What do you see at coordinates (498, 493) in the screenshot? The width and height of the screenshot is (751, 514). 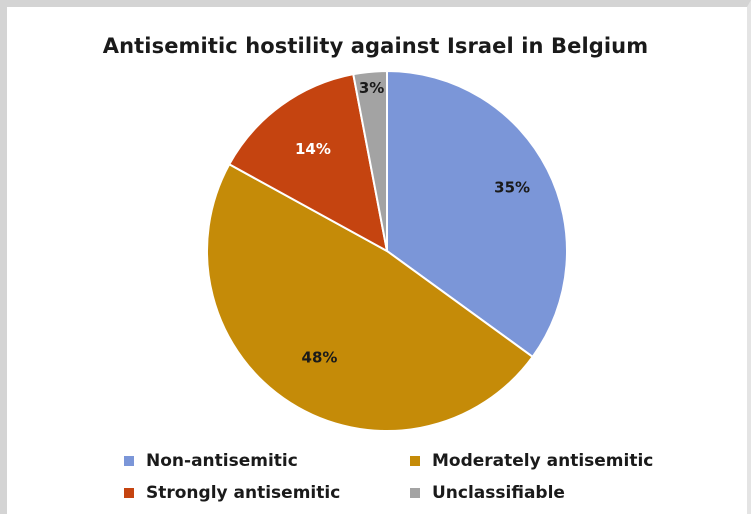 I see `legend-label-unclassifiable: Unclassifiable` at bounding box center [498, 493].